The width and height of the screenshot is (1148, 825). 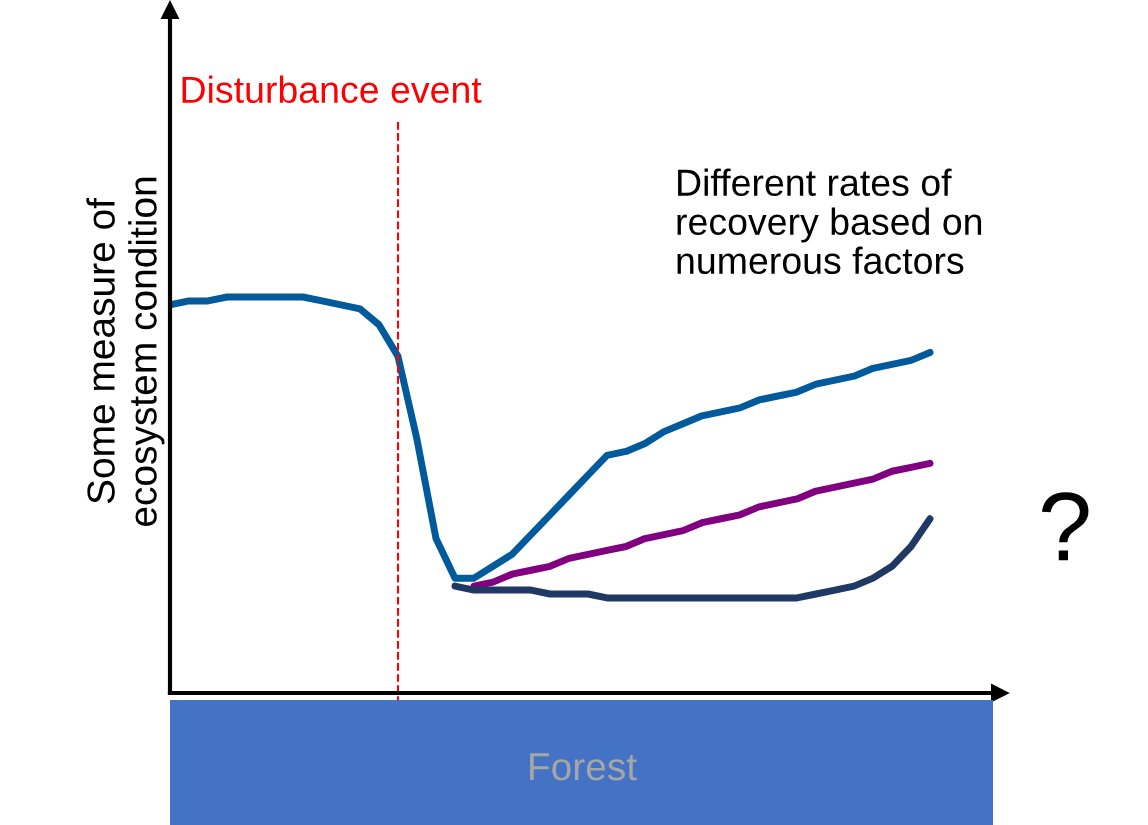 What do you see at coordinates (583, 767) in the screenshot?
I see `text: Forest` at bounding box center [583, 767].